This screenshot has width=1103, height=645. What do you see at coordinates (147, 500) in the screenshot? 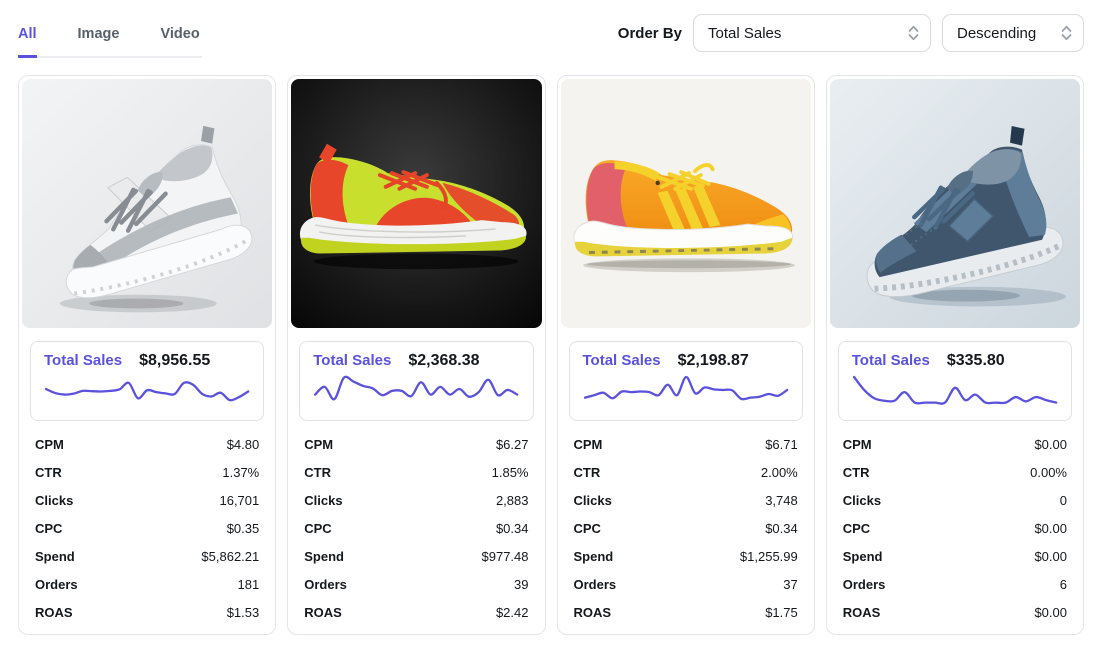
I see `metric-row: Clicks 16,701` at bounding box center [147, 500].